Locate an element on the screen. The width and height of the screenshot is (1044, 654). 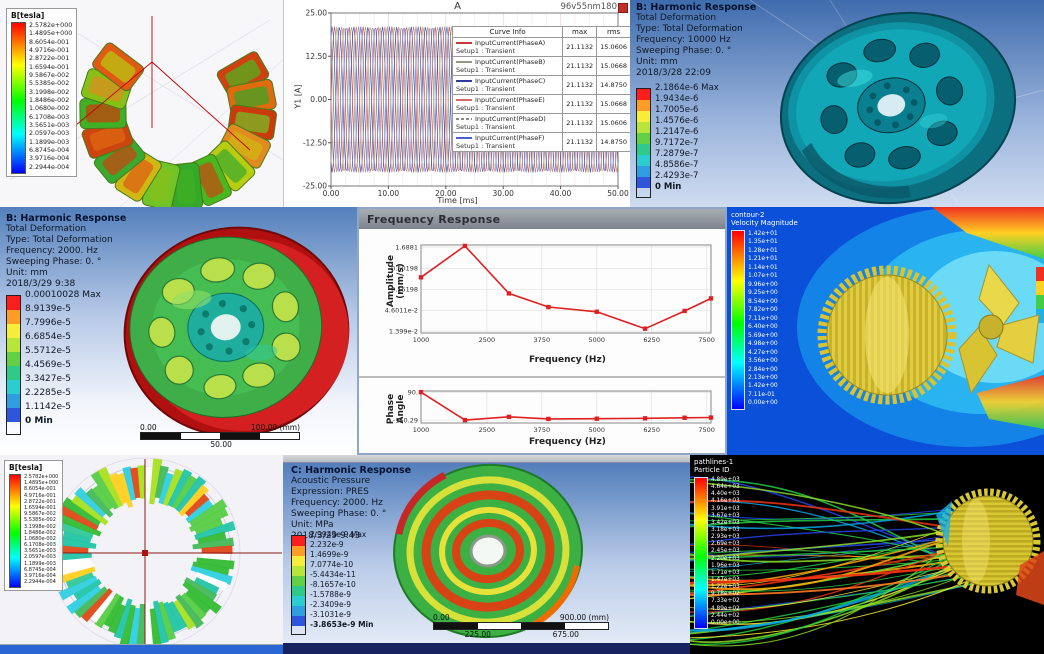
info-line: Unit: mm is located at coordinates (657, 62).